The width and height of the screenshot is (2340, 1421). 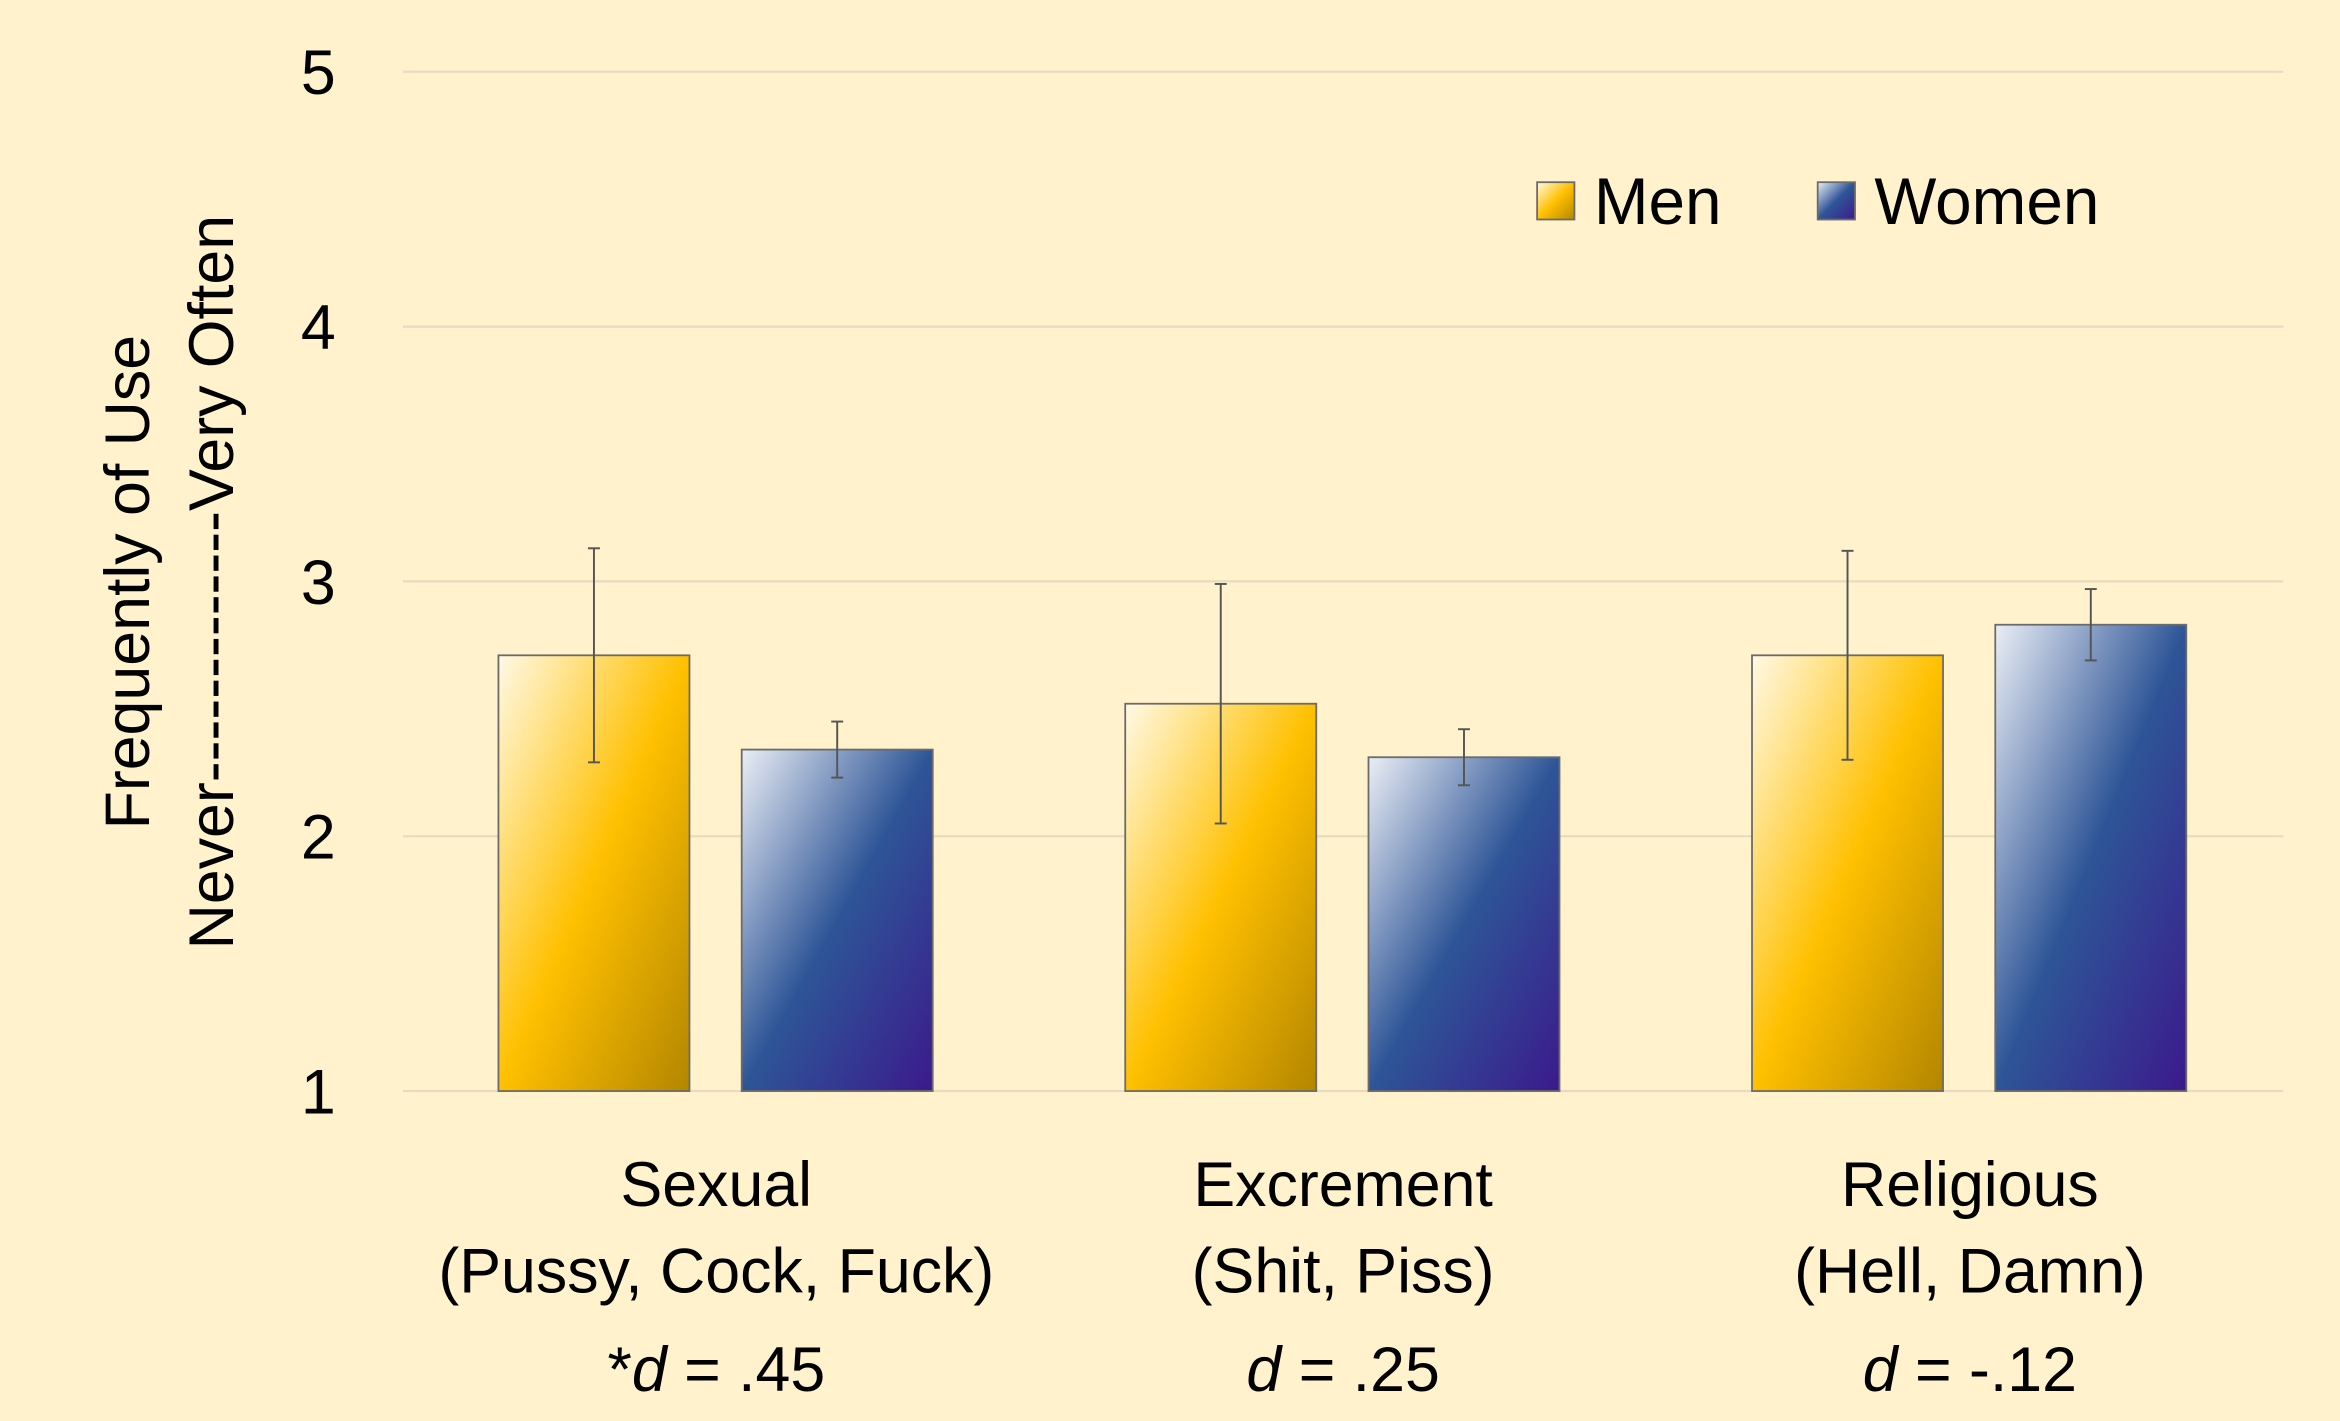 I want to click on effect-size: d = .25, so click(x=1342, y=1370).